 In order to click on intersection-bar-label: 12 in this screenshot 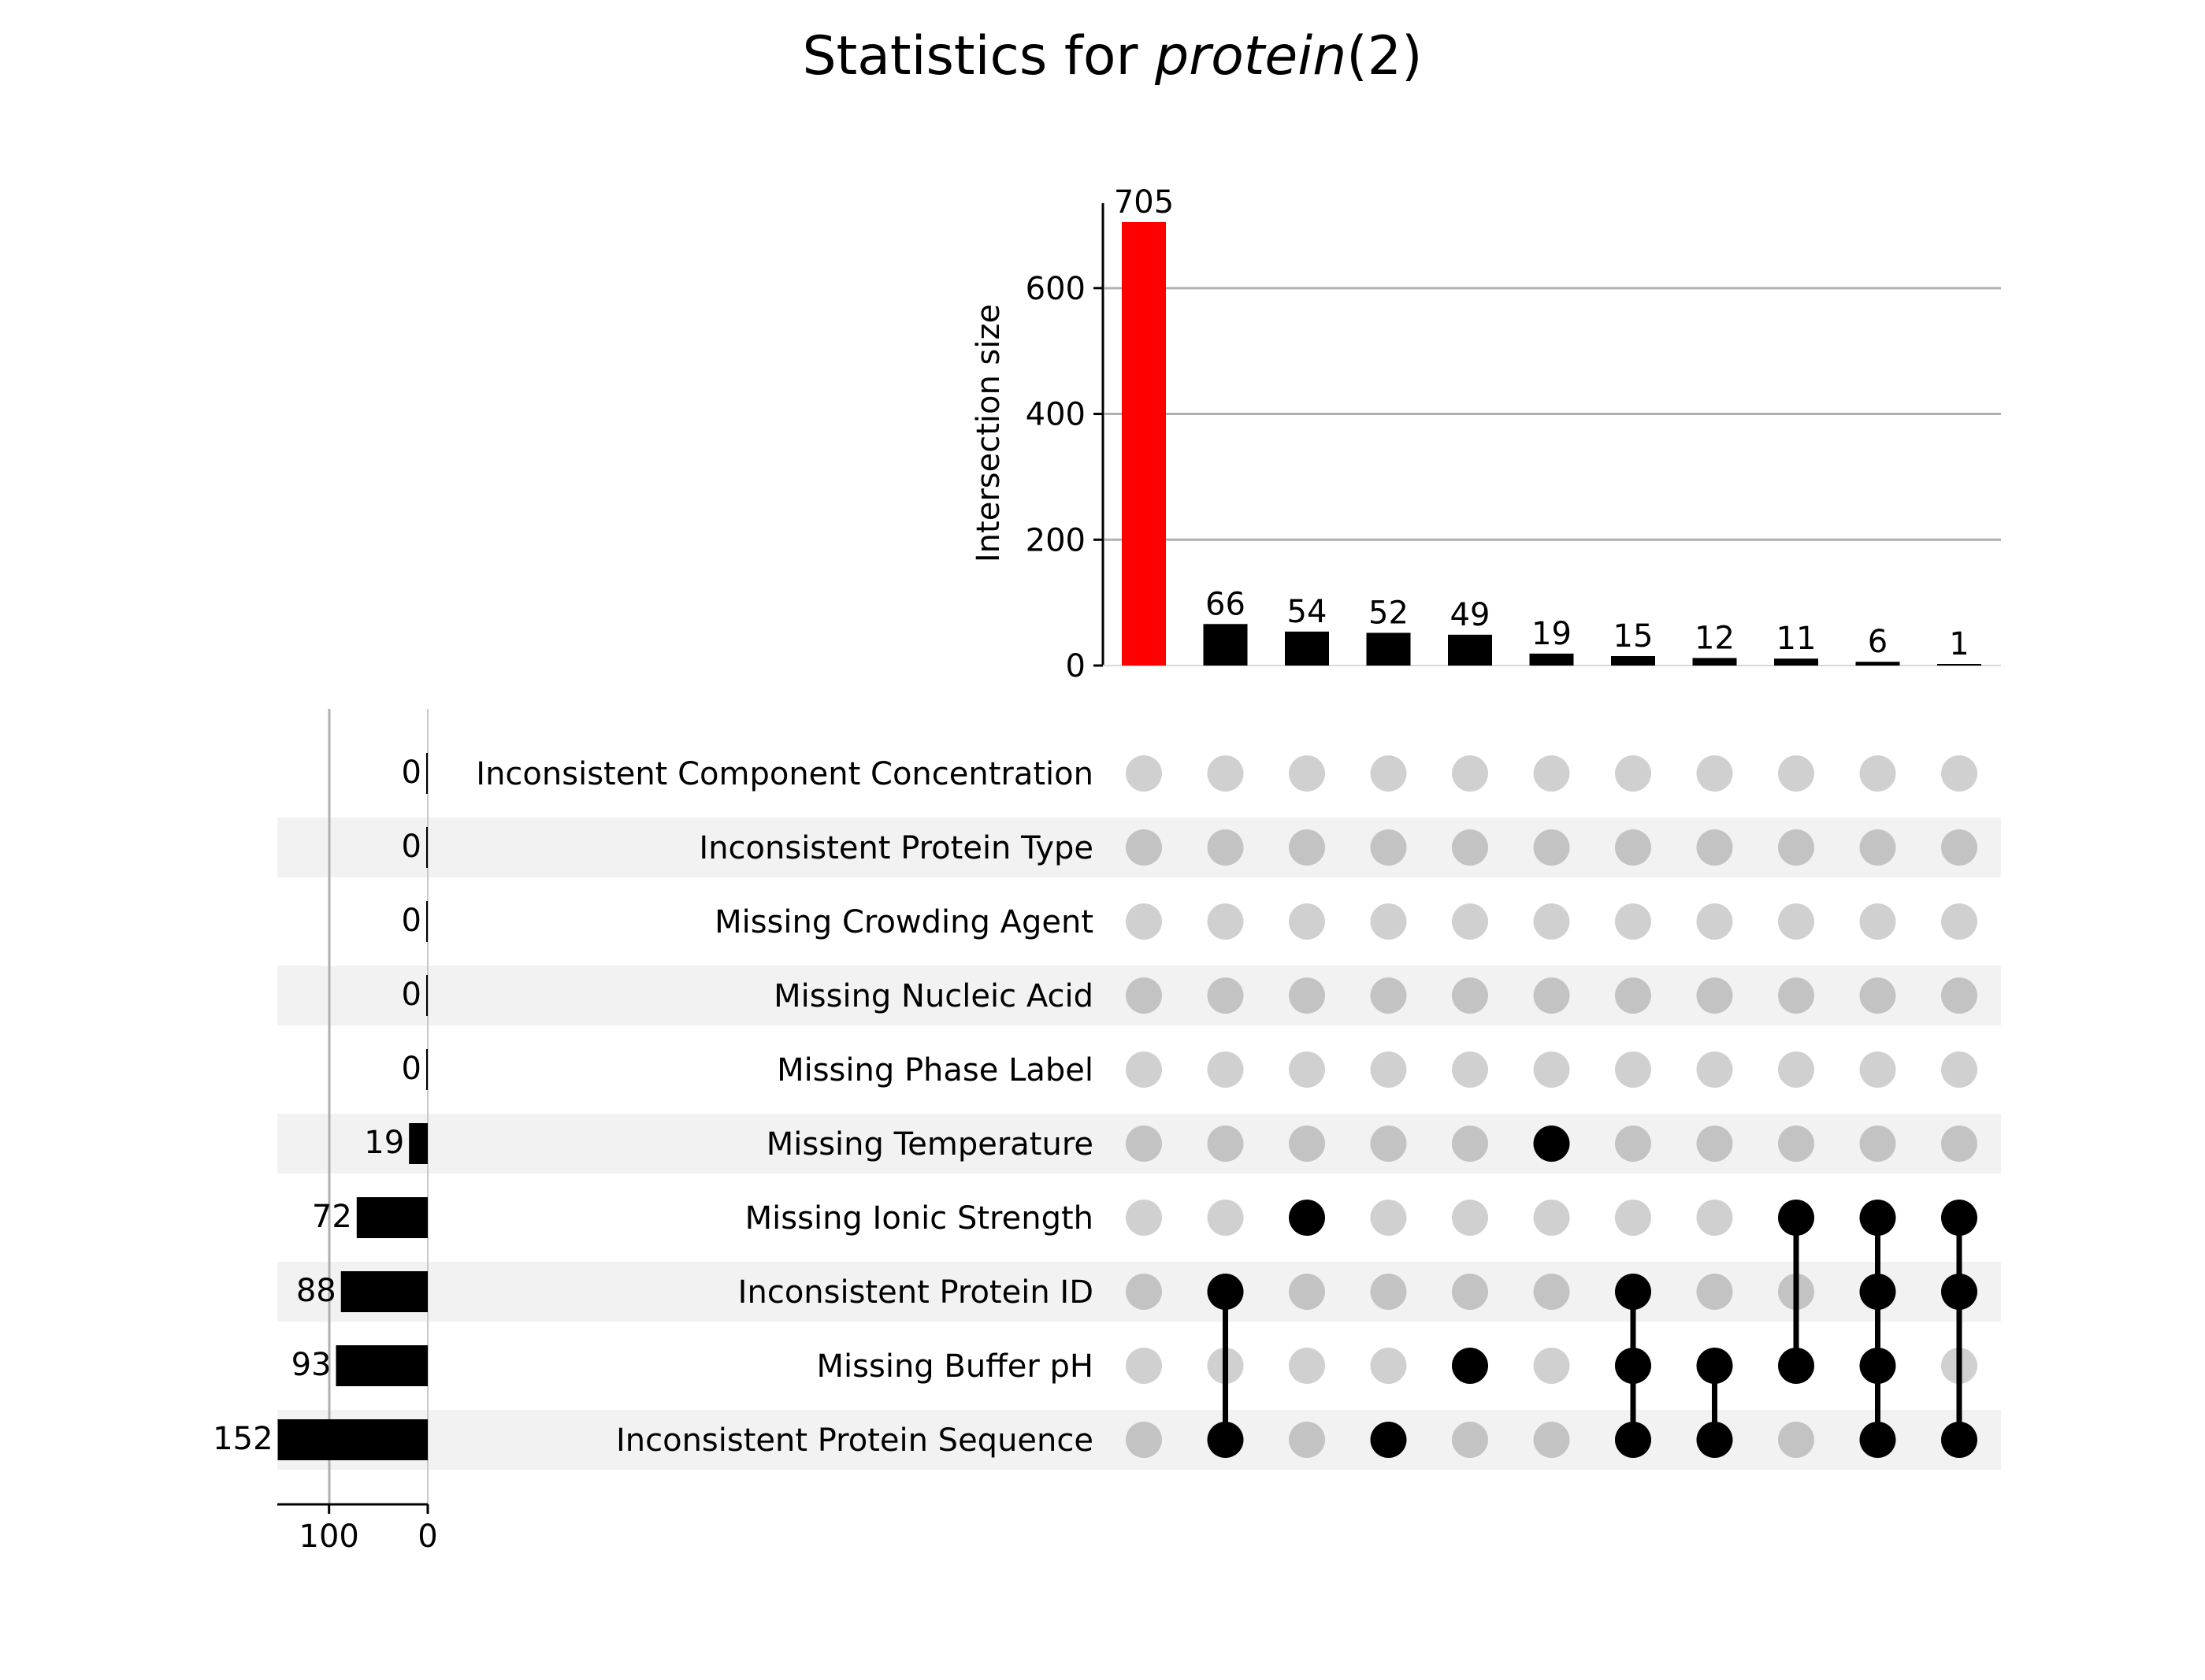, I will do `click(1715, 638)`.